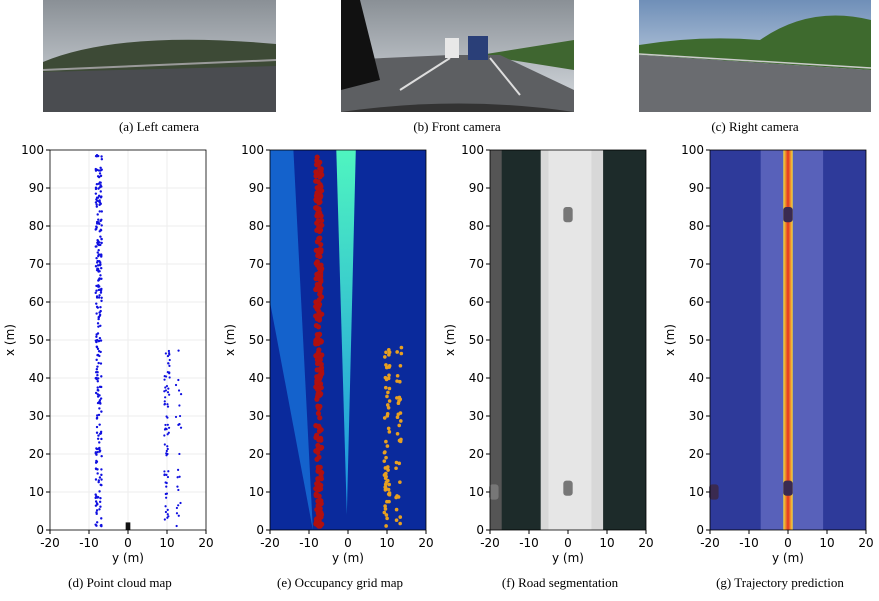 The height and width of the screenshot is (601, 879). What do you see at coordinates (476, 226) in the screenshot?
I see `y-tick-label: 80` at bounding box center [476, 226].